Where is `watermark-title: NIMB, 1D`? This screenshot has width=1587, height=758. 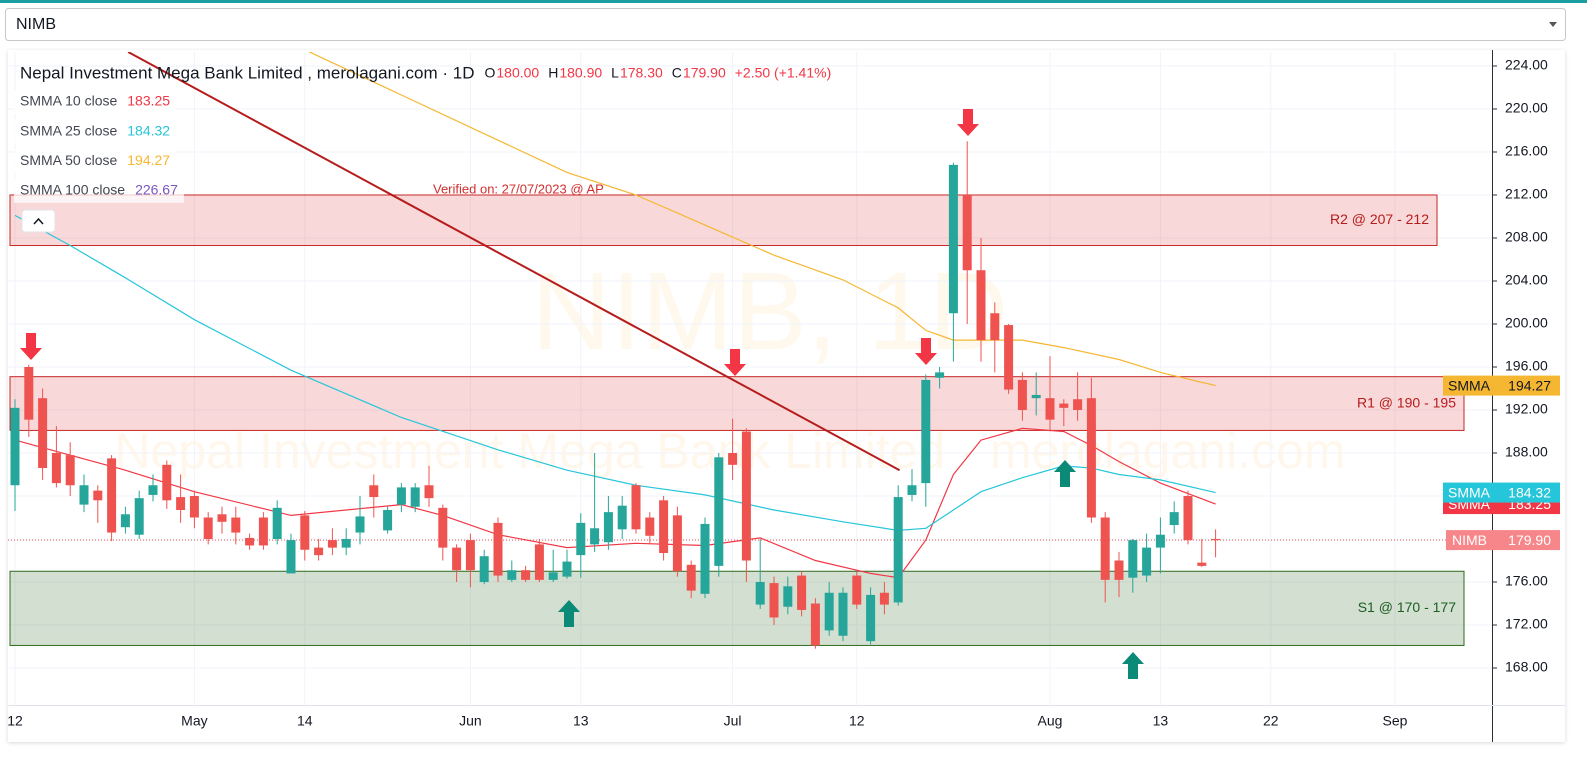 watermark-title: NIMB, 1D is located at coordinates (770, 311).